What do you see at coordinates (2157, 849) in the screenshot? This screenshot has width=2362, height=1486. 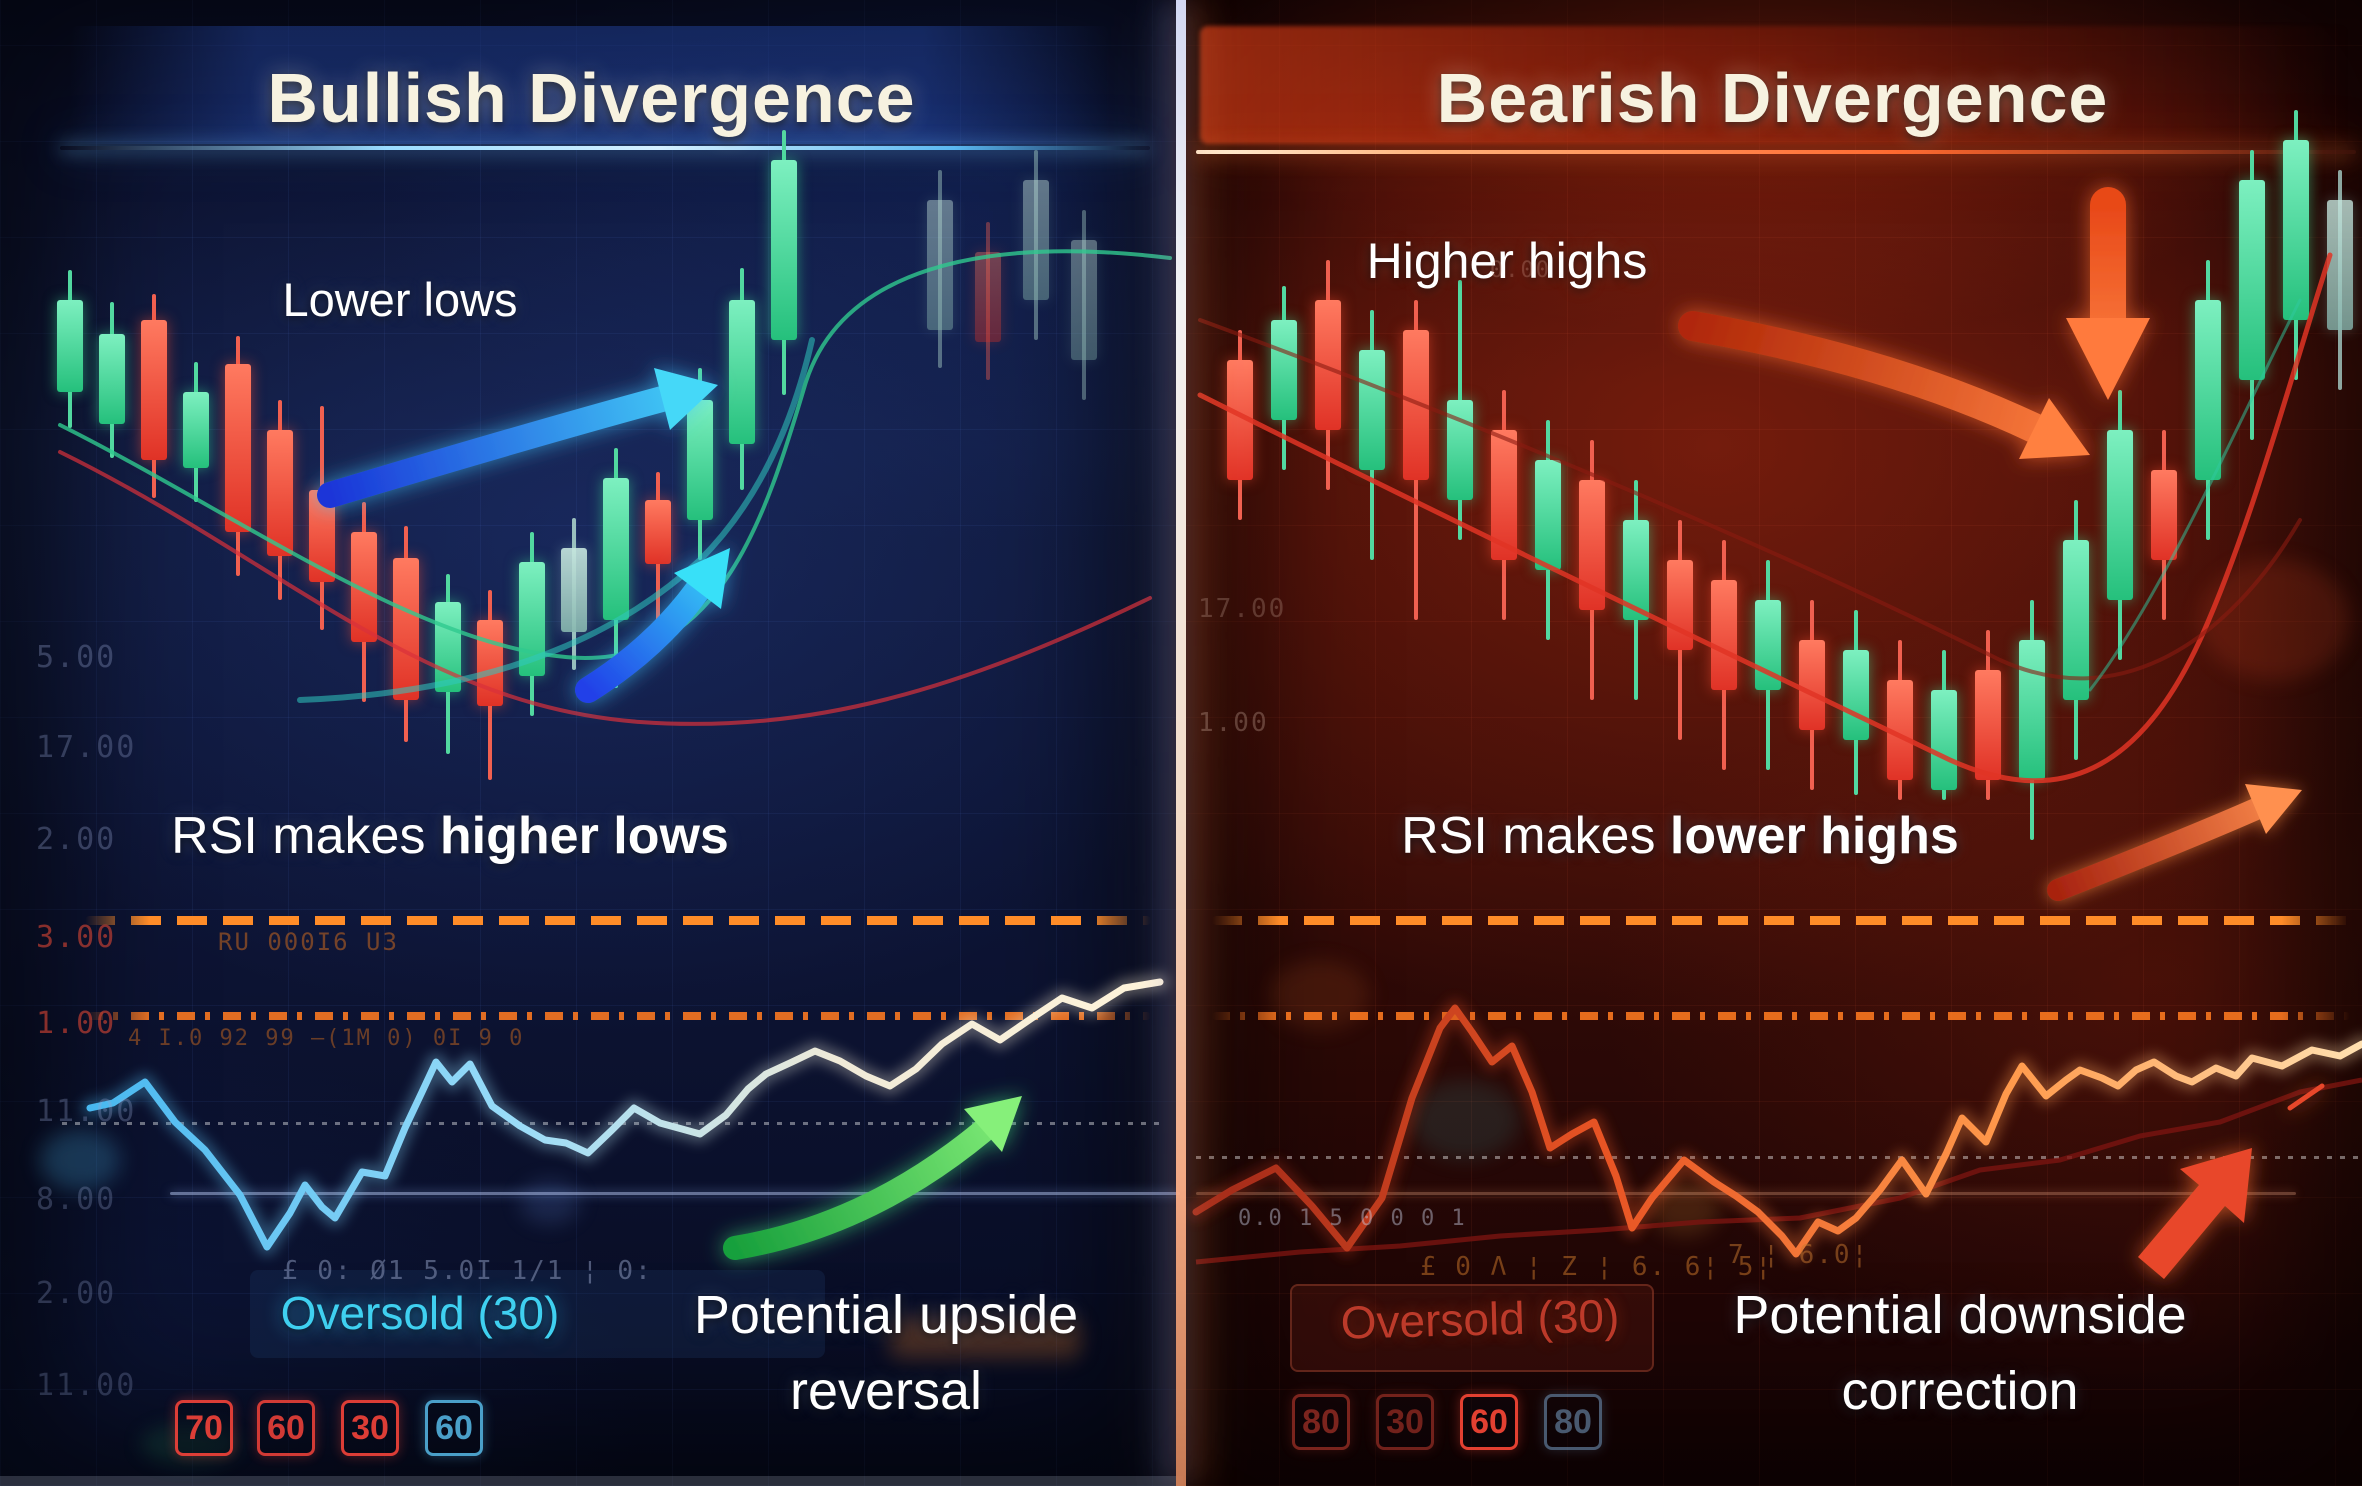 I see `rsi-lower-highs-arrow-body` at bounding box center [2157, 849].